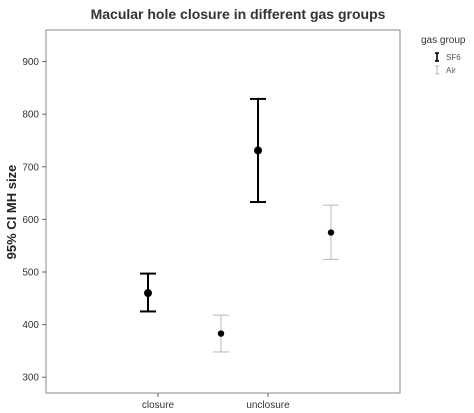 The image size is (474, 413). I want to click on legend-item-SF6: SF6, so click(448, 57).